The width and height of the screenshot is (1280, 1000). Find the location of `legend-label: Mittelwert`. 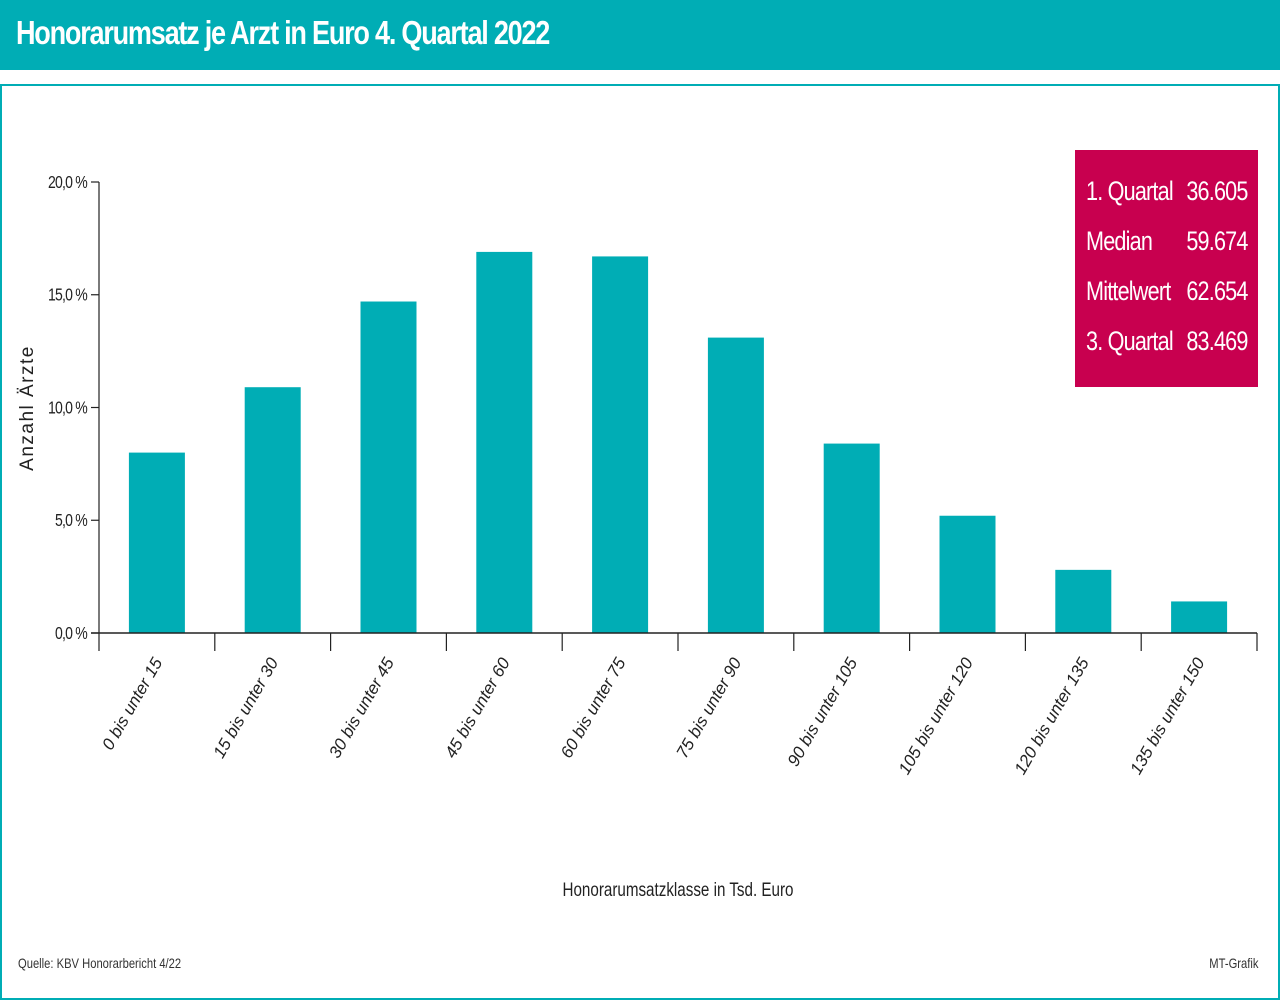

legend-label: Mittelwert is located at coordinates (1128, 291).